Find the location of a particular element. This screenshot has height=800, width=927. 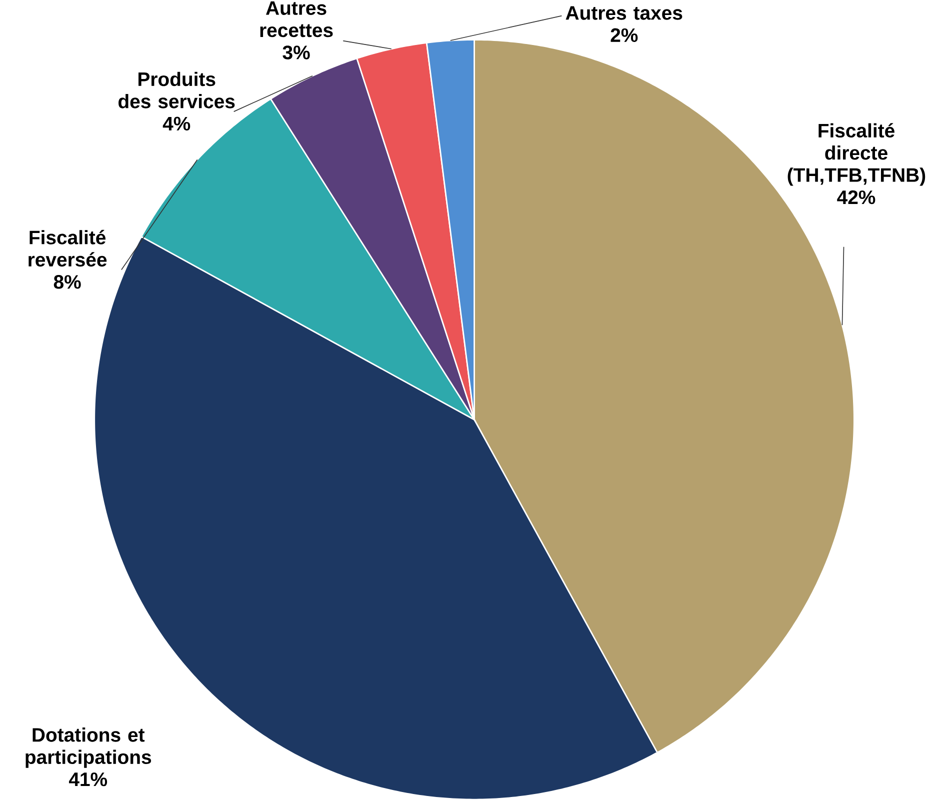

slice-label: Autres recettes is located at coordinates (296, 19).